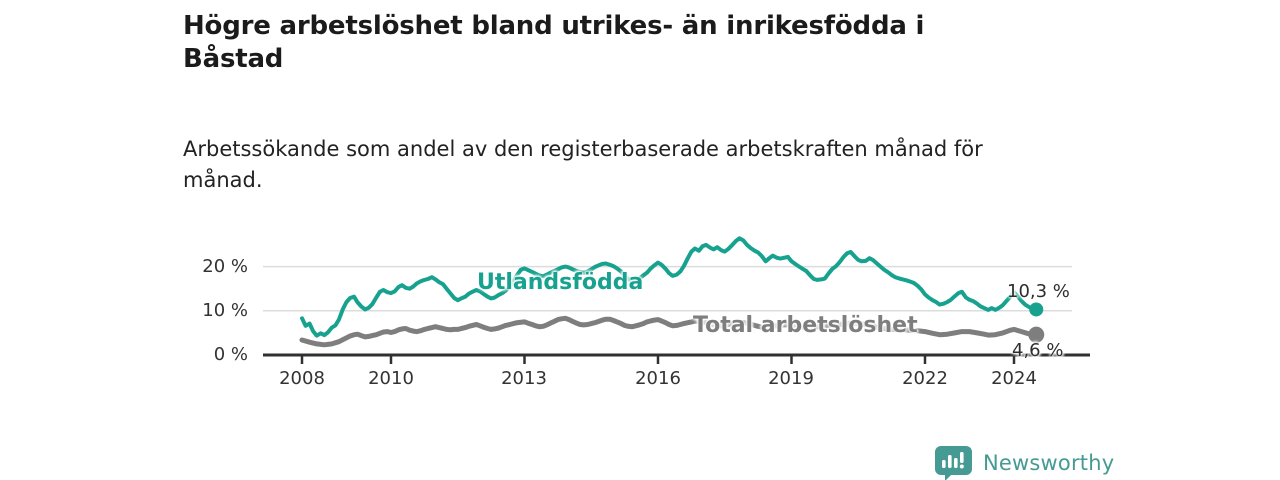 Image resolution: width=1280 pixels, height=480 pixels. What do you see at coordinates (925, 378) in the screenshot?
I see `x-tick-label-2022: 2022` at bounding box center [925, 378].